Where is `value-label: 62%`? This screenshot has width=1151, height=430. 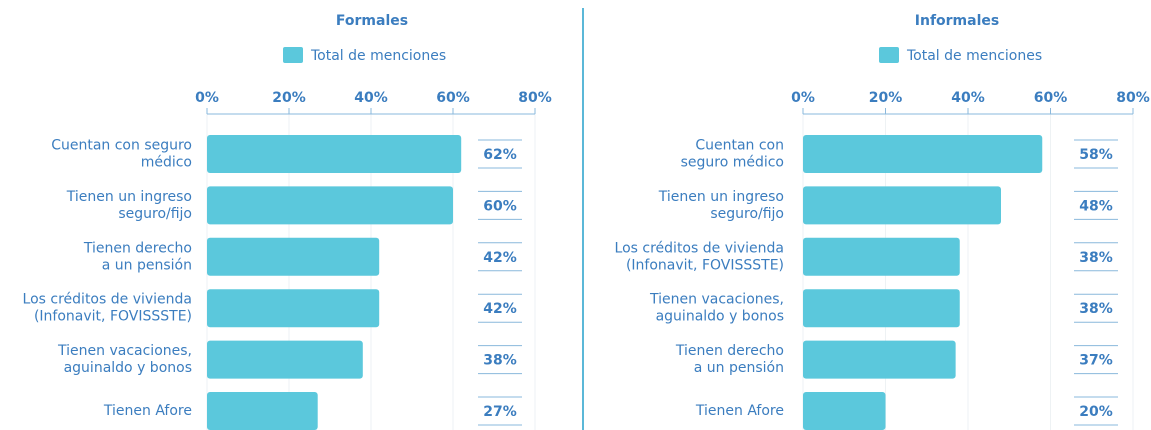
value-label: 62% is located at coordinates (500, 155).